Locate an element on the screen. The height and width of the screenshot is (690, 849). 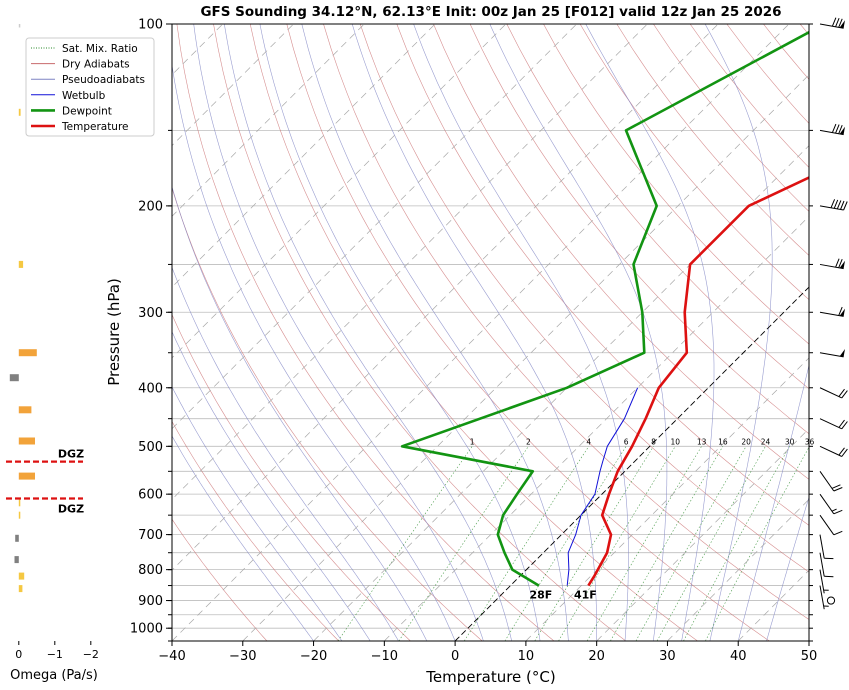
x-tick-label: 40 is located at coordinates (738, 656).